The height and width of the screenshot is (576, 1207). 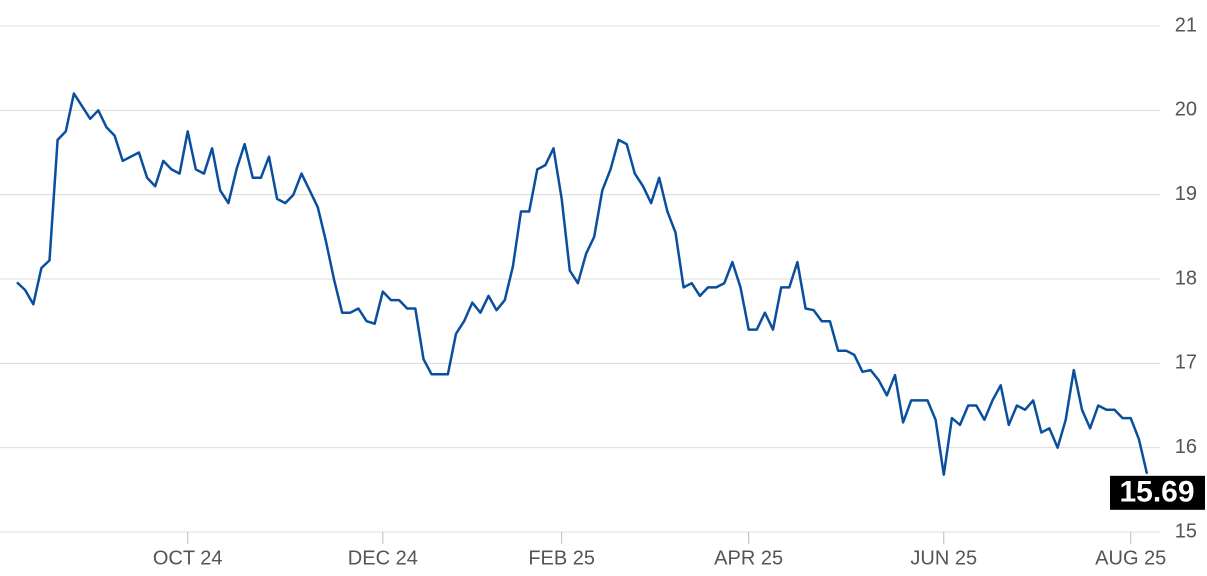 I want to click on y-tick-label: 18, so click(x=1186, y=278).